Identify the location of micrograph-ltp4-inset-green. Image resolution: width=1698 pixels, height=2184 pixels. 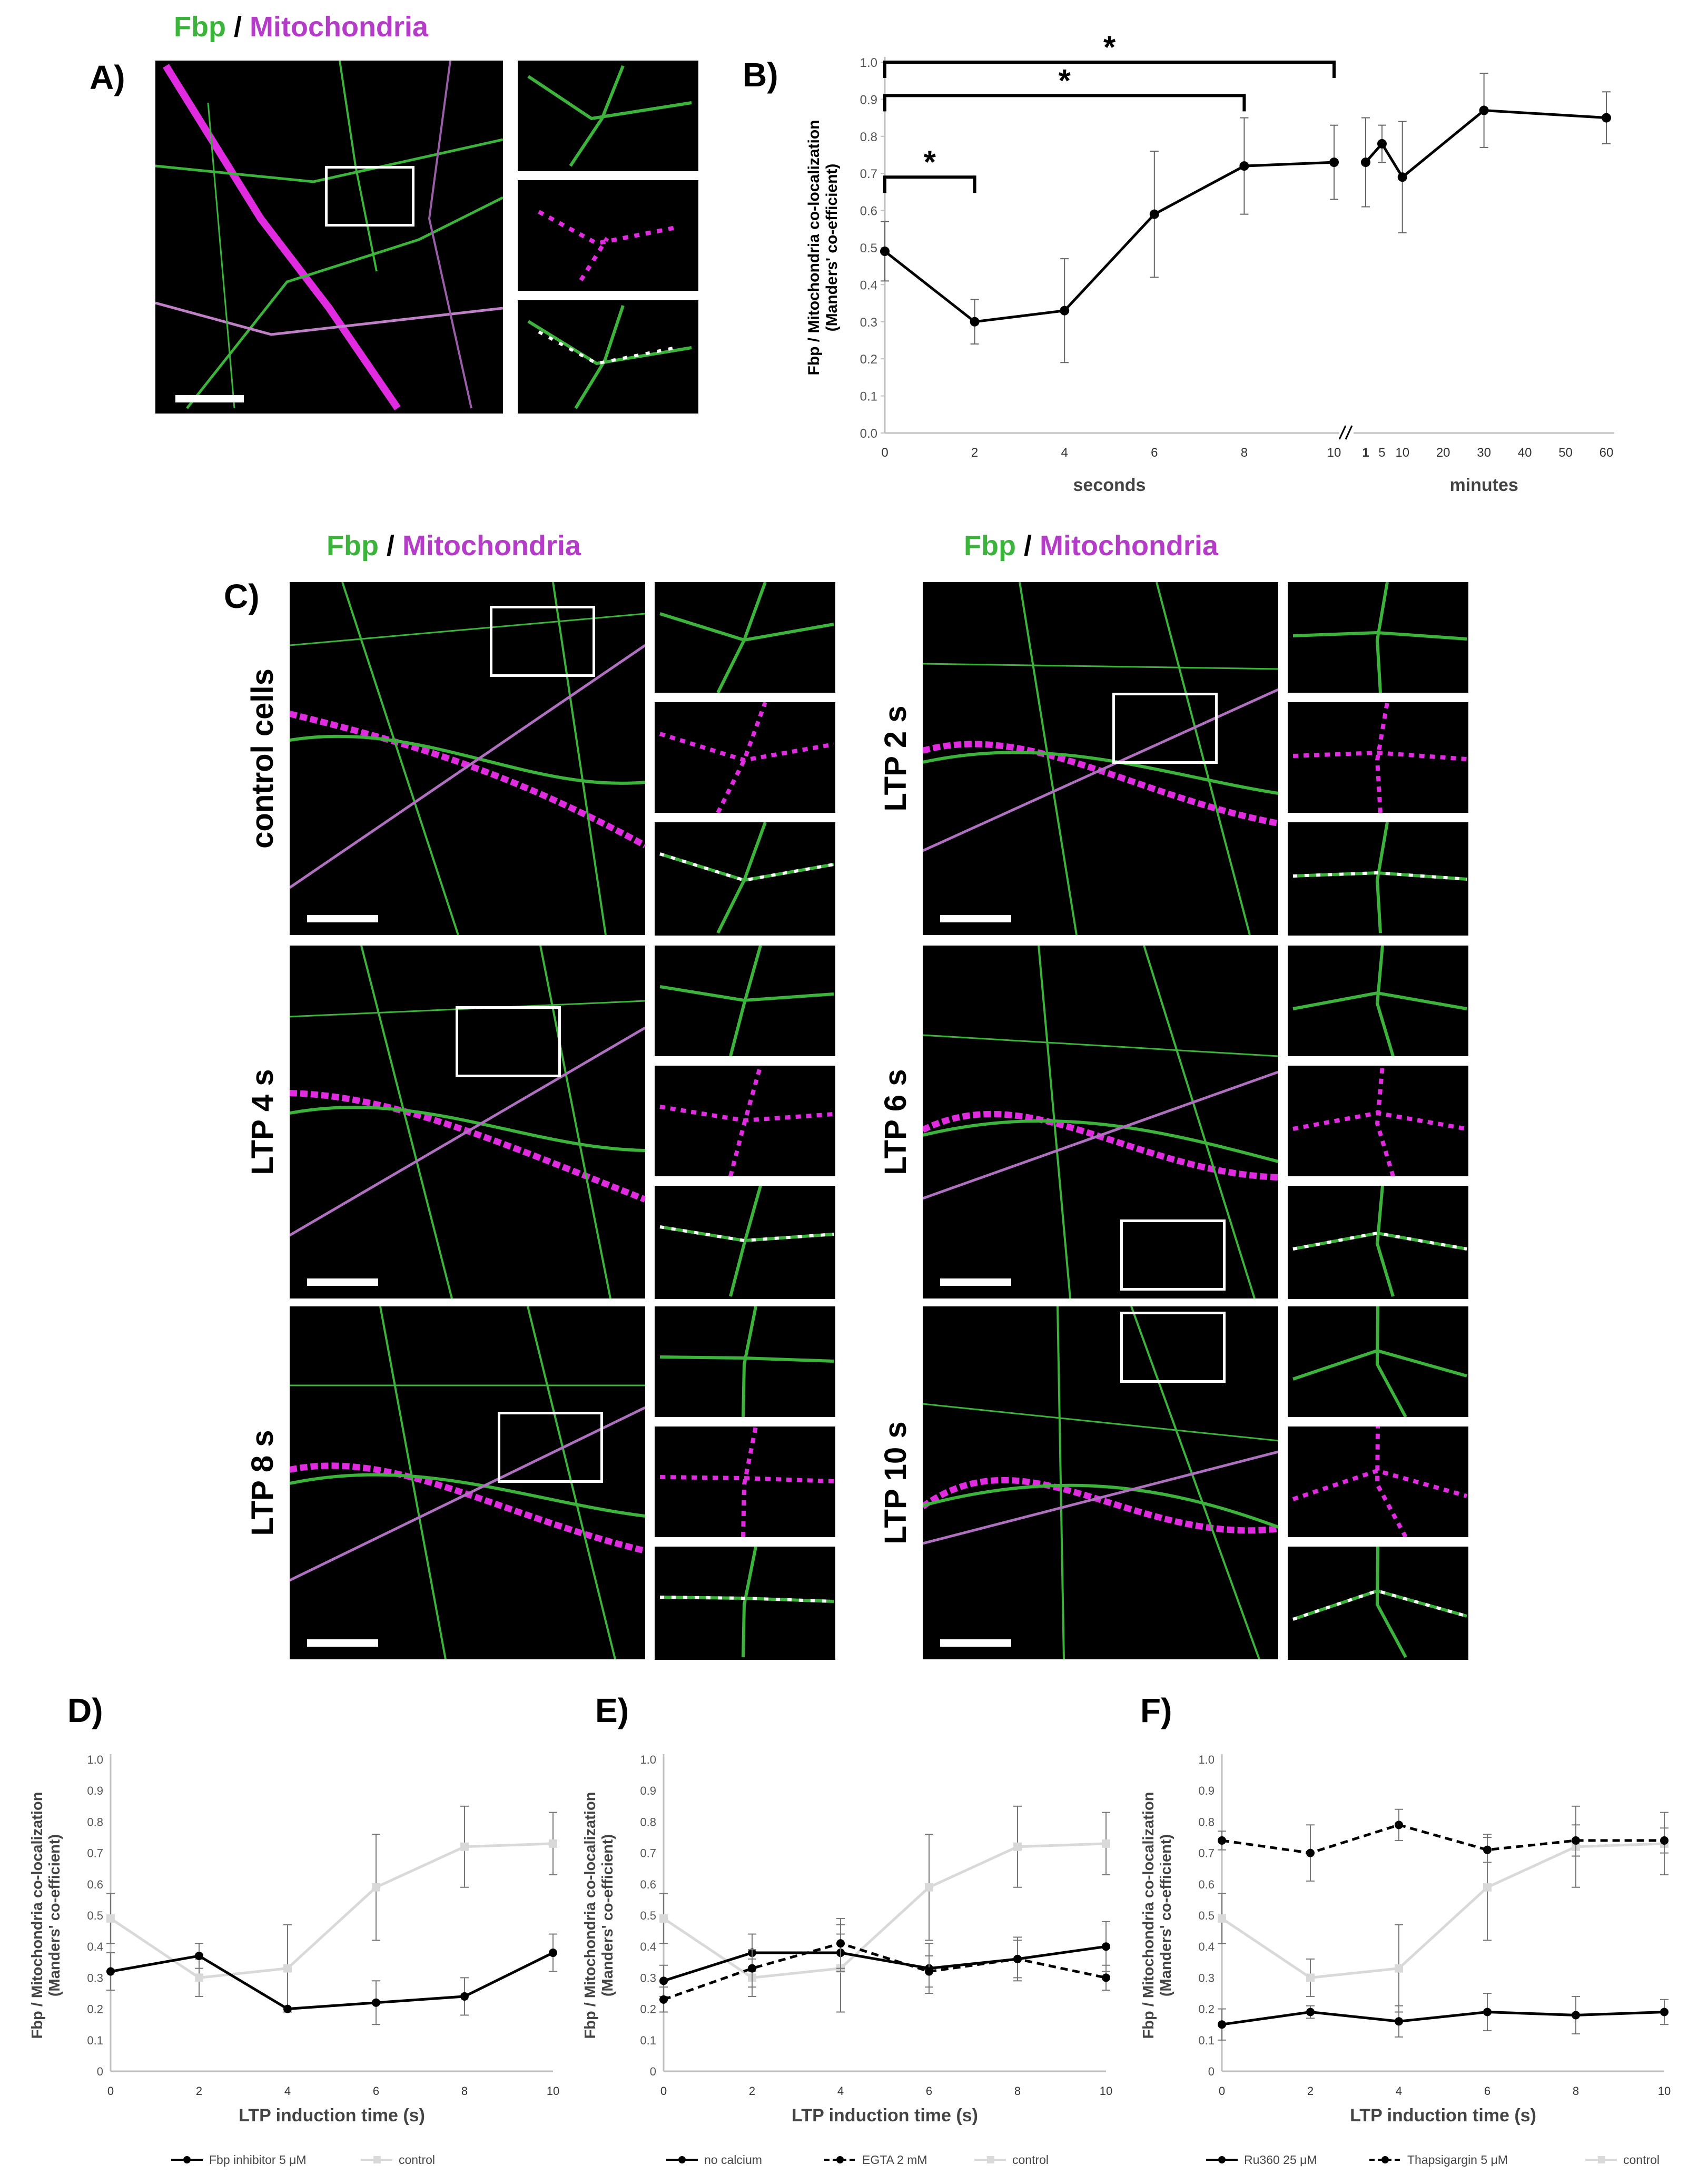
(745, 1001).